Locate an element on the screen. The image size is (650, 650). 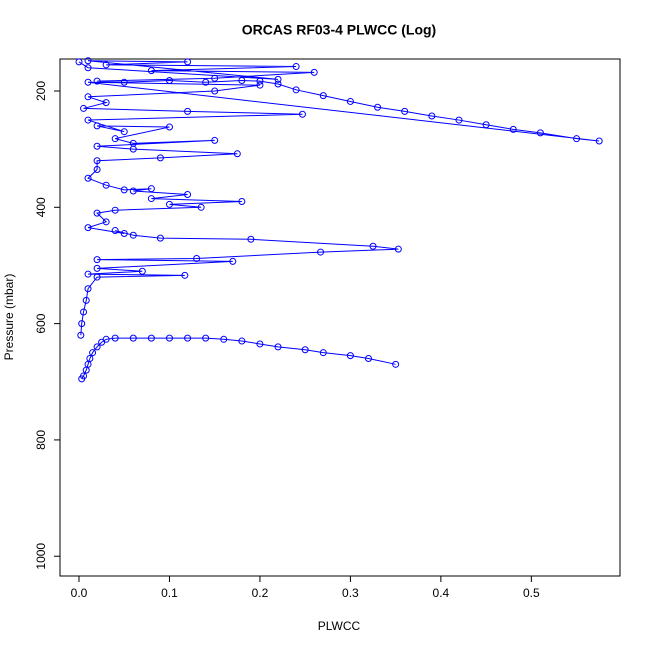
x-tick-label: 0.0 is located at coordinates (79, 593).